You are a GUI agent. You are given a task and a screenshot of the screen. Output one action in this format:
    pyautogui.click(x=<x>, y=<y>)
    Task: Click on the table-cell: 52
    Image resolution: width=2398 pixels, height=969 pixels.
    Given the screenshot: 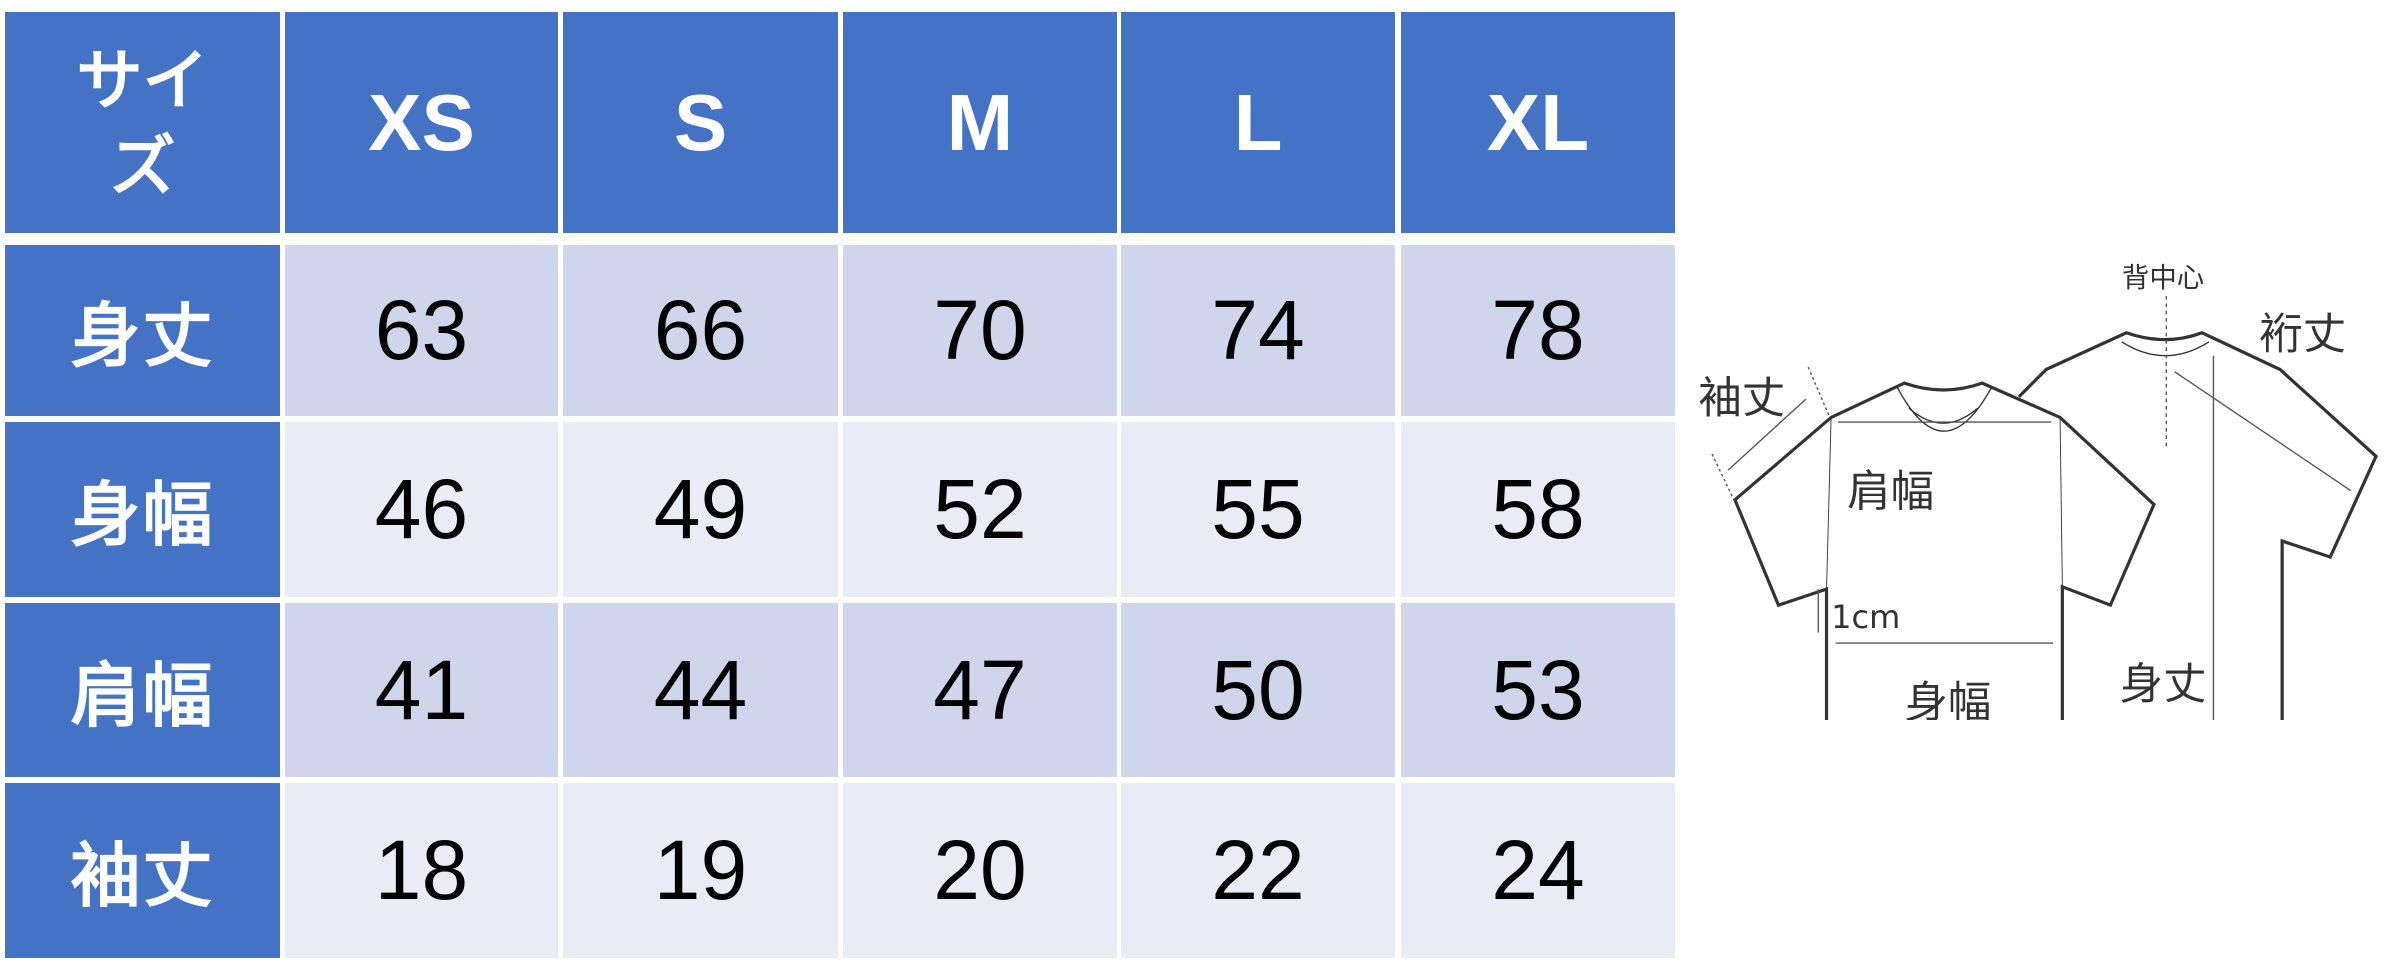 What is the action you would take?
    pyautogui.click(x=980, y=509)
    